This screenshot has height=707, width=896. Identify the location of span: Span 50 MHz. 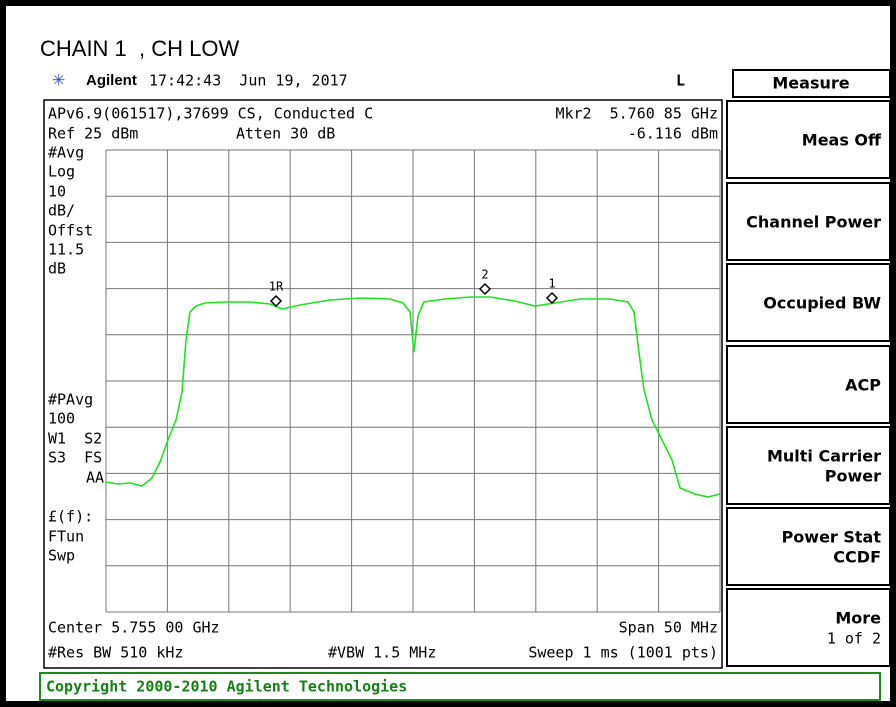
(668, 628).